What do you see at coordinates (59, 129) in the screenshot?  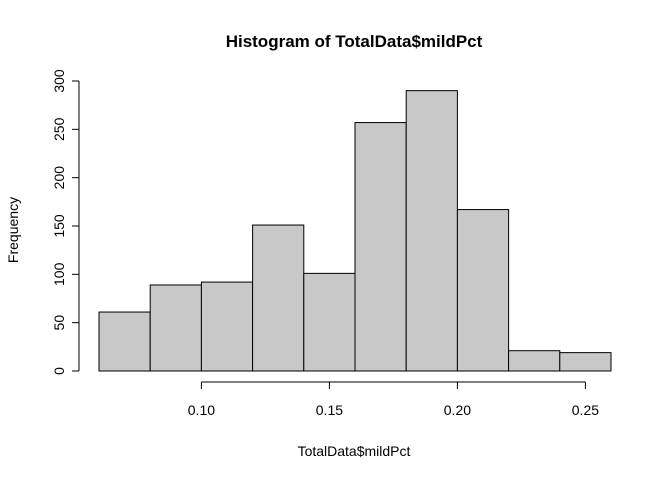 I see `y-tick-label: 250` at bounding box center [59, 129].